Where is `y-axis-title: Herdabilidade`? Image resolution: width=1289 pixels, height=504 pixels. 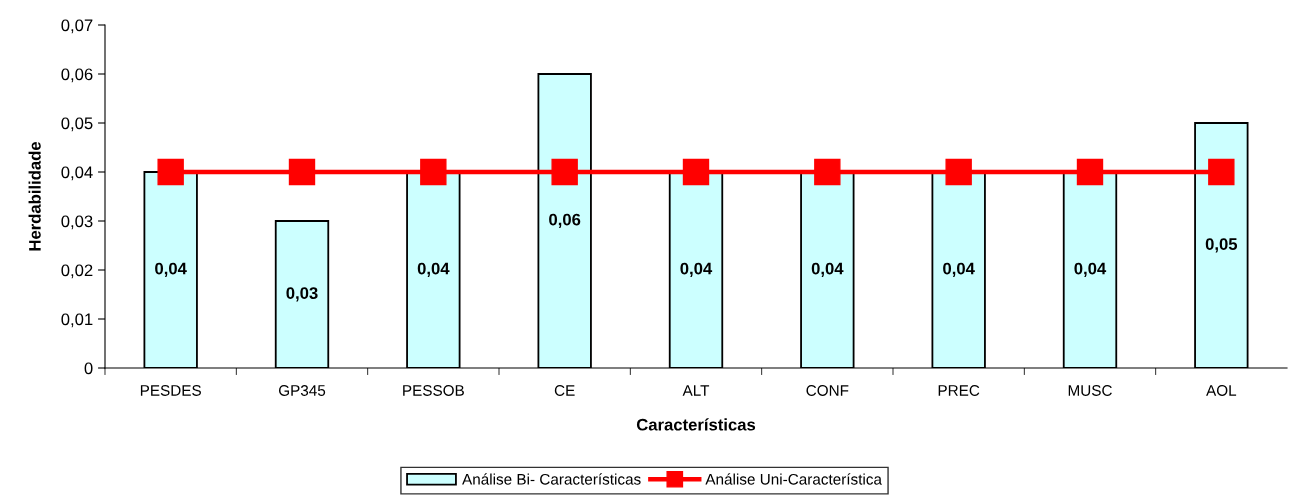 y-axis-title: Herdabilidade is located at coordinates (34, 196).